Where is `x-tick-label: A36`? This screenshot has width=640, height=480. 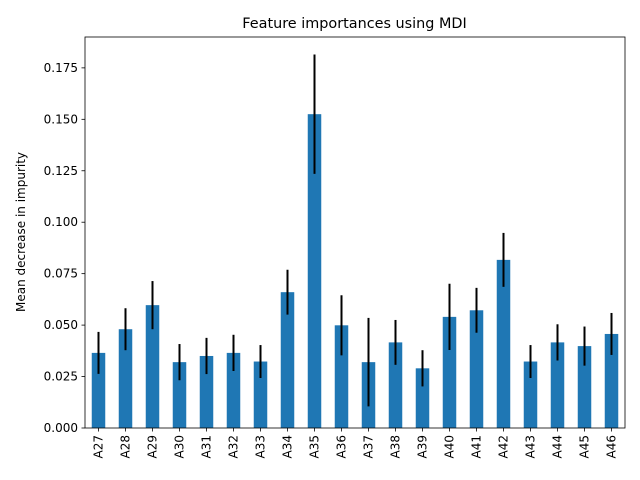 x-tick-label: A36 is located at coordinates (342, 446).